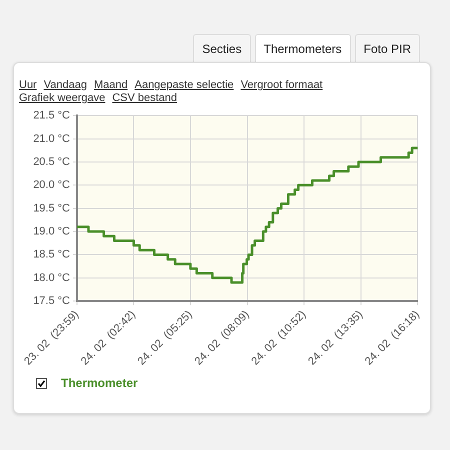  What do you see at coordinates (28, 85) in the screenshot?
I see `text: Uur` at bounding box center [28, 85].